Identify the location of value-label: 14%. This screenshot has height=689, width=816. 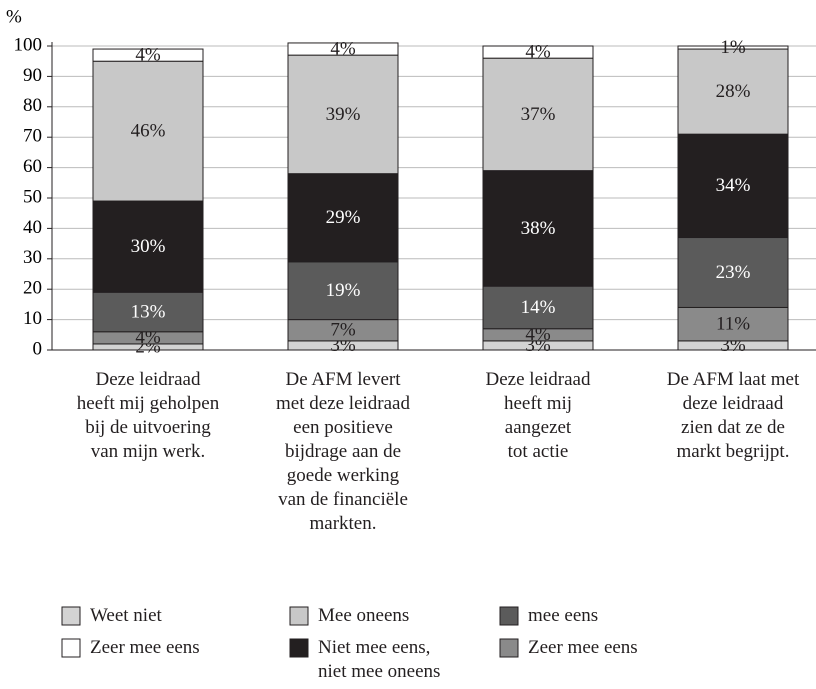
(538, 307).